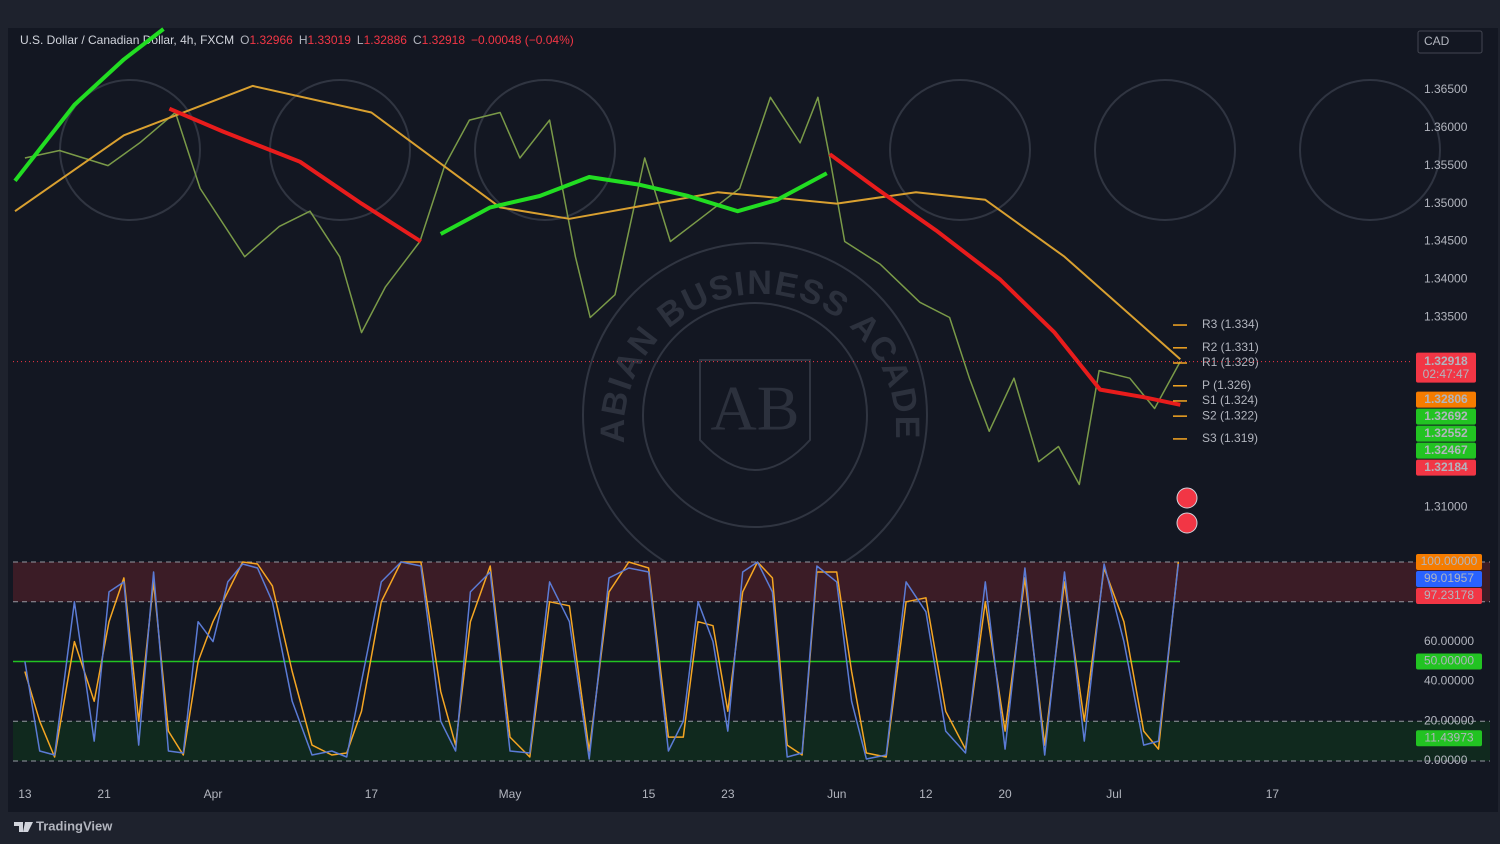 The width and height of the screenshot is (1500, 844). Describe the element at coordinates (751, 582) in the screenshot. I see `overbought-zone` at that location.